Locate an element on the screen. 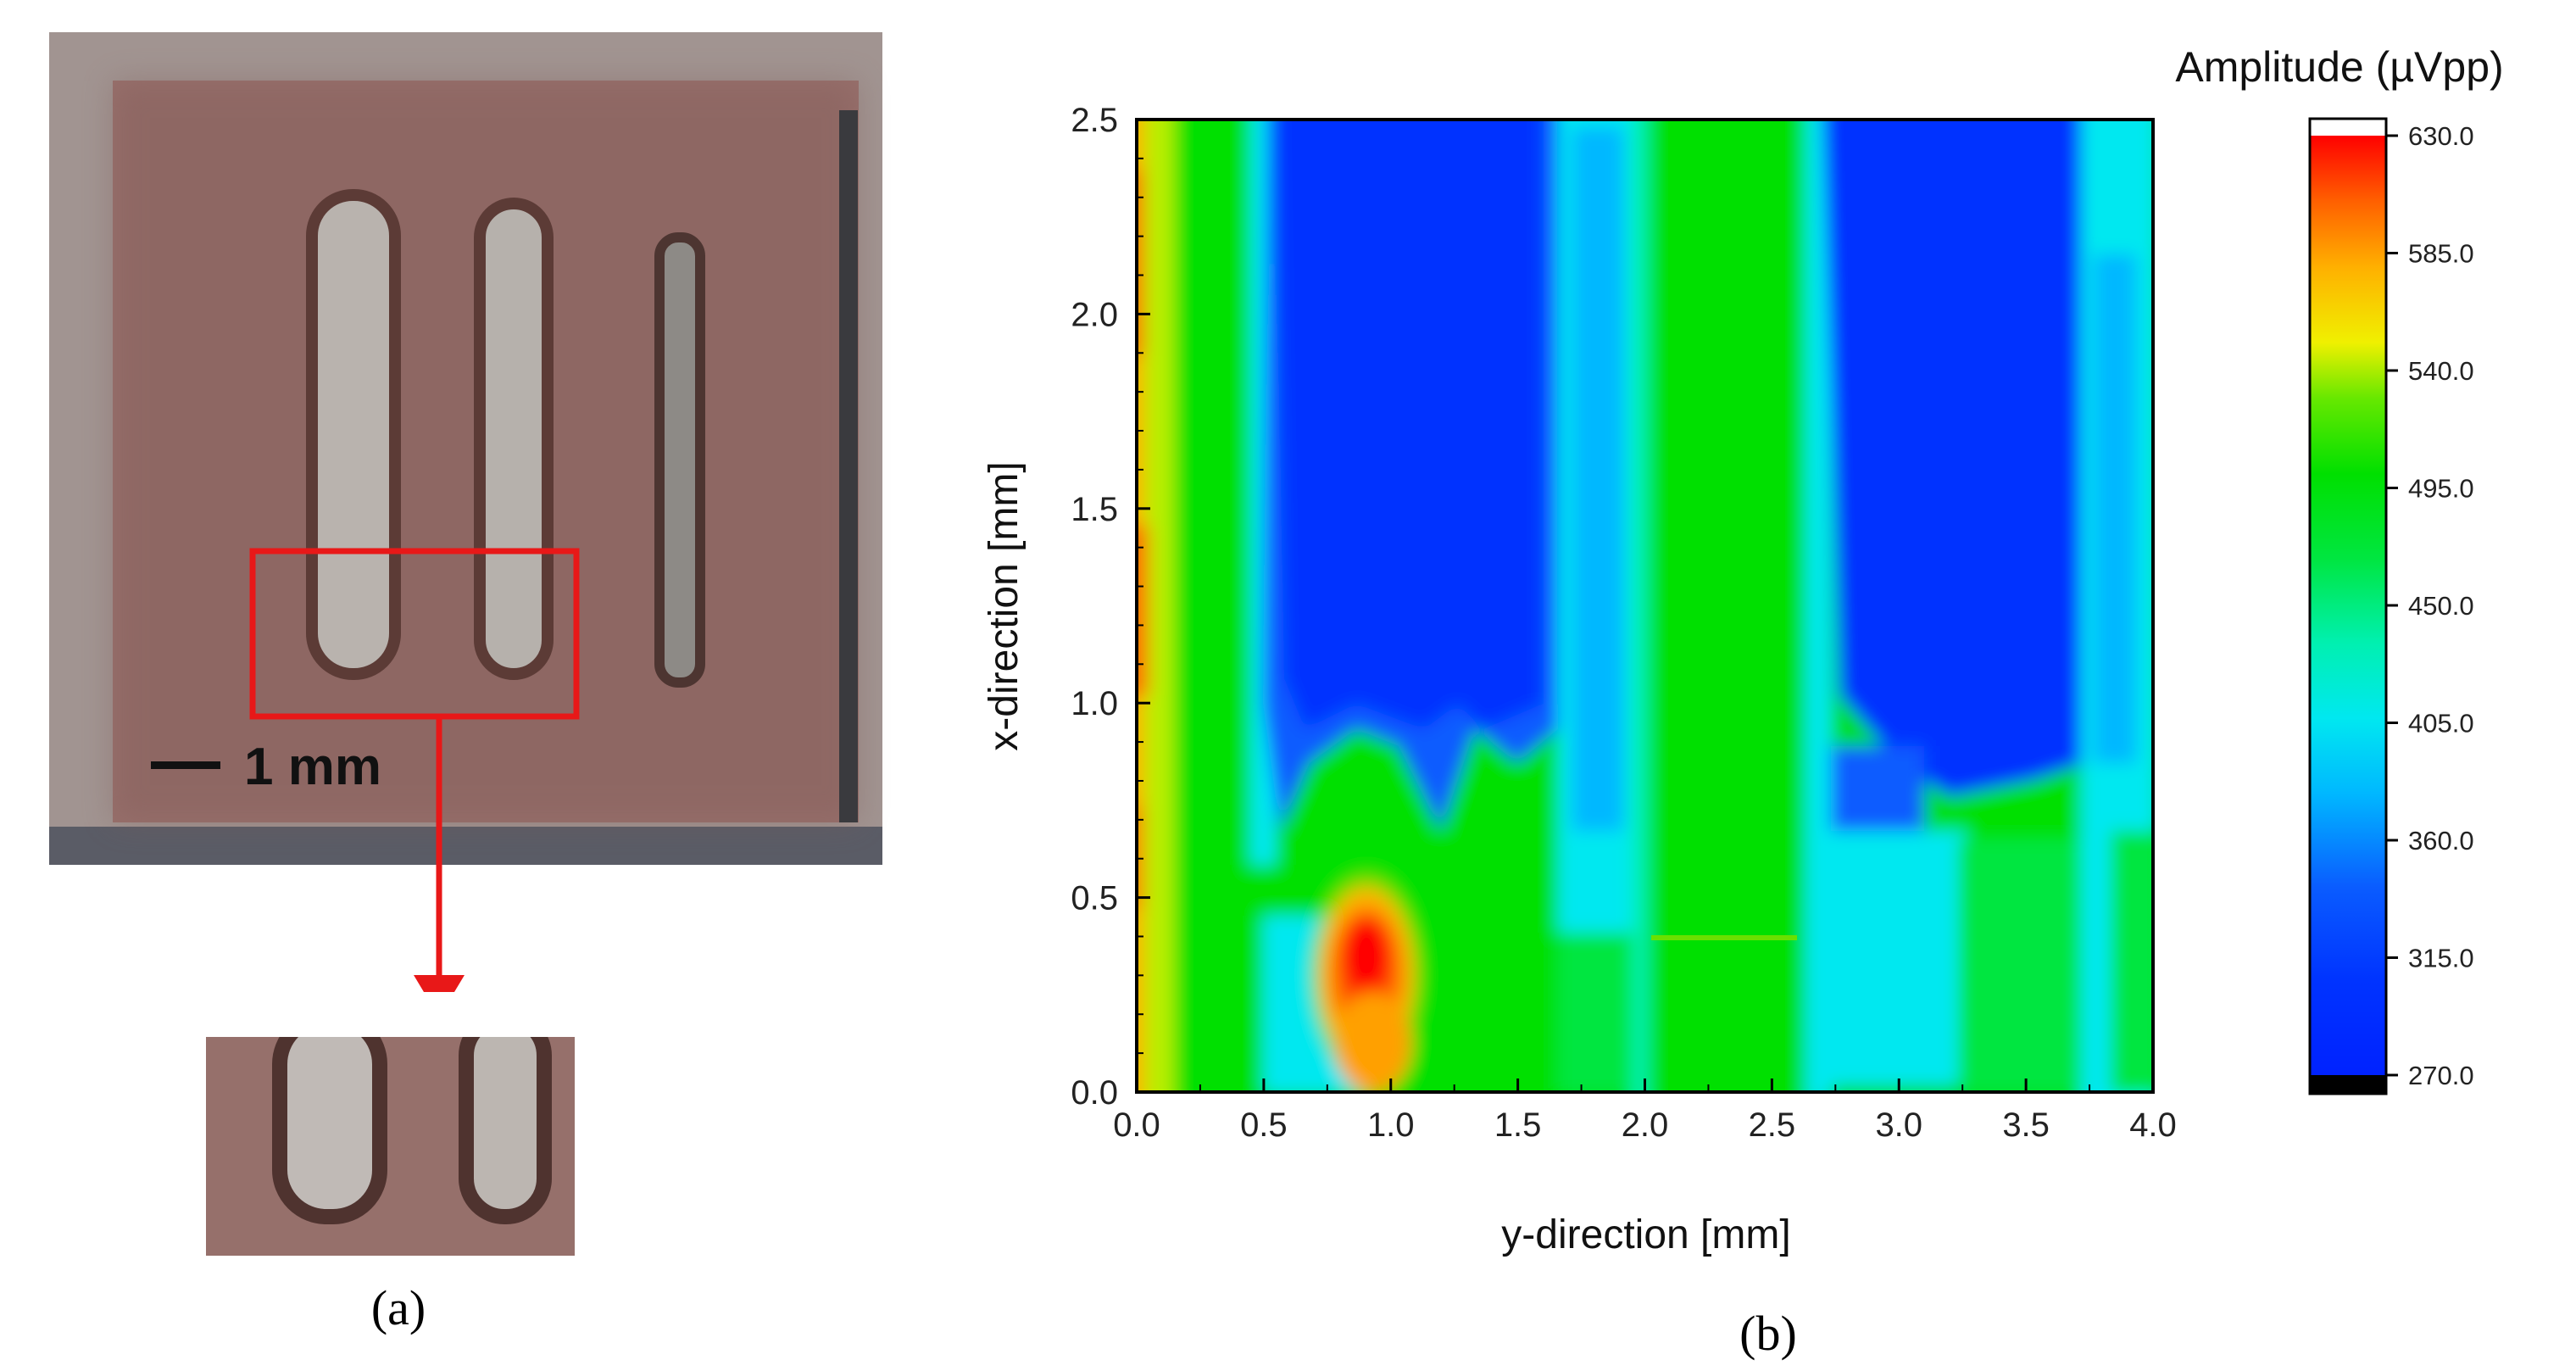 The height and width of the screenshot is (1371, 2576). x-tick-label: 3.0 is located at coordinates (1898, 1125).